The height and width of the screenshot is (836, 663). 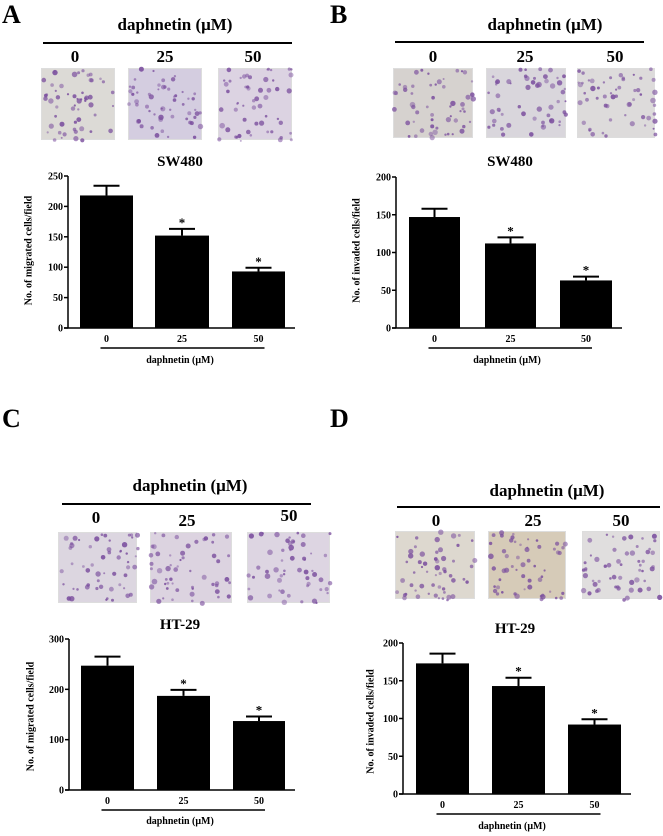 I want to click on conc-label-d-50: 50, so click(x=621, y=520).